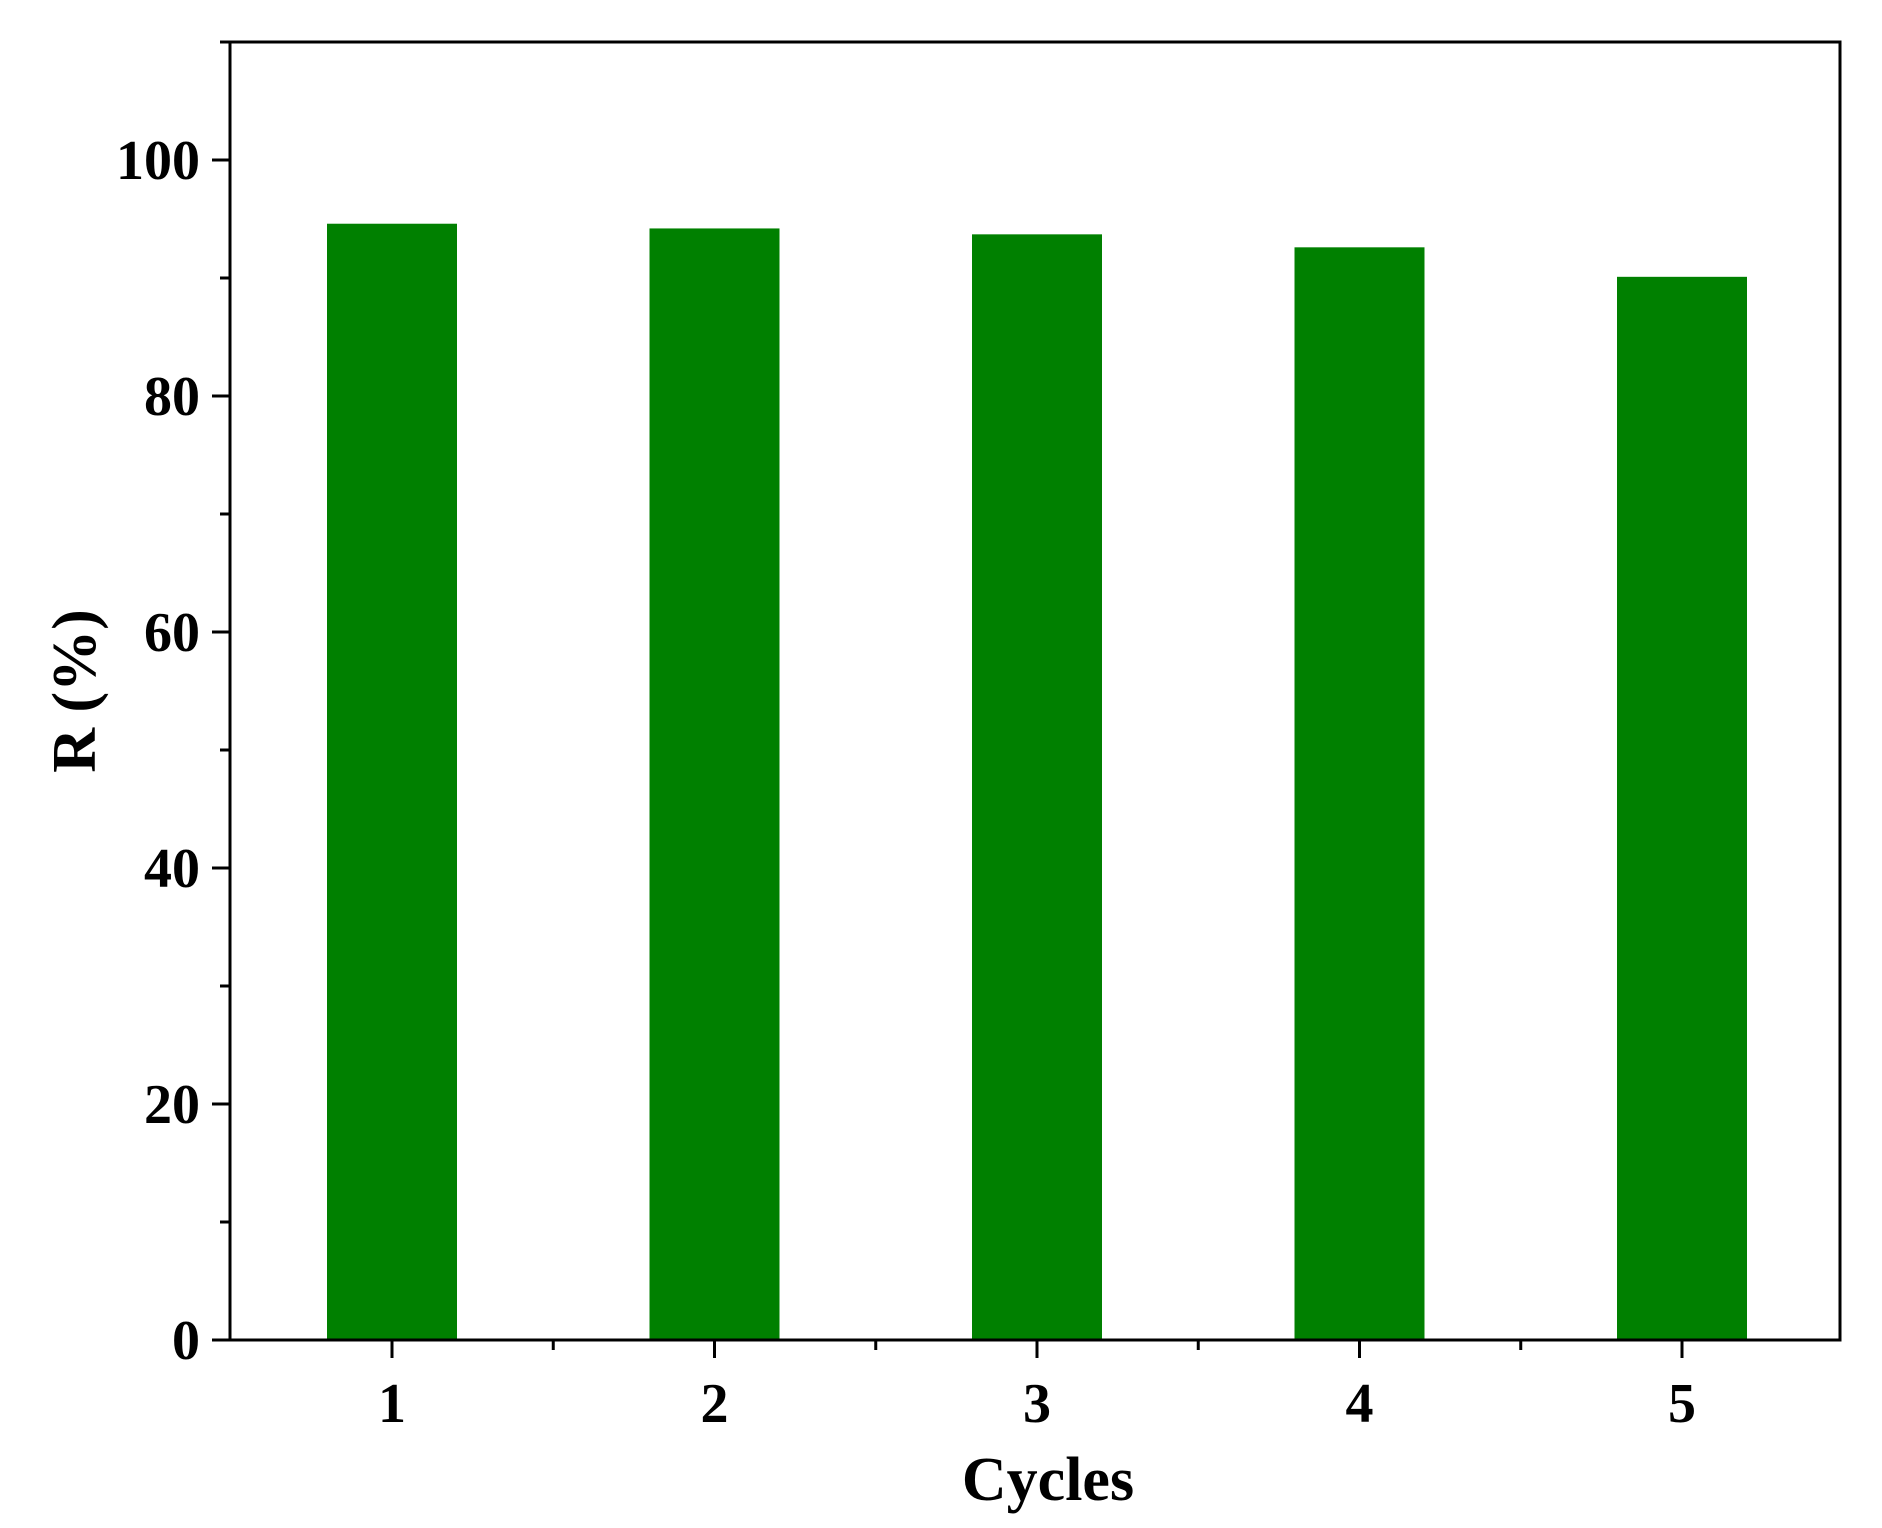 This screenshot has height=1528, width=1882. Describe the element at coordinates (1360, 1404) in the screenshot. I see `x-tick-label: 4` at that location.